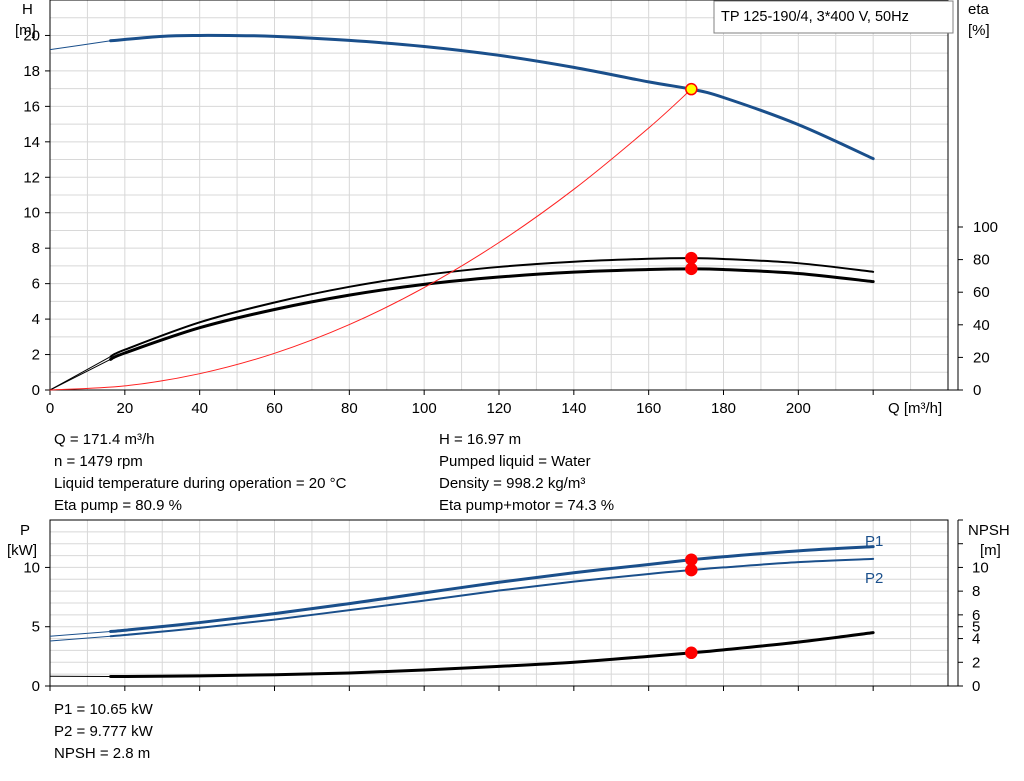 The height and width of the screenshot is (781, 1024). I want to click on p2-curve-label: P2, so click(874, 578).